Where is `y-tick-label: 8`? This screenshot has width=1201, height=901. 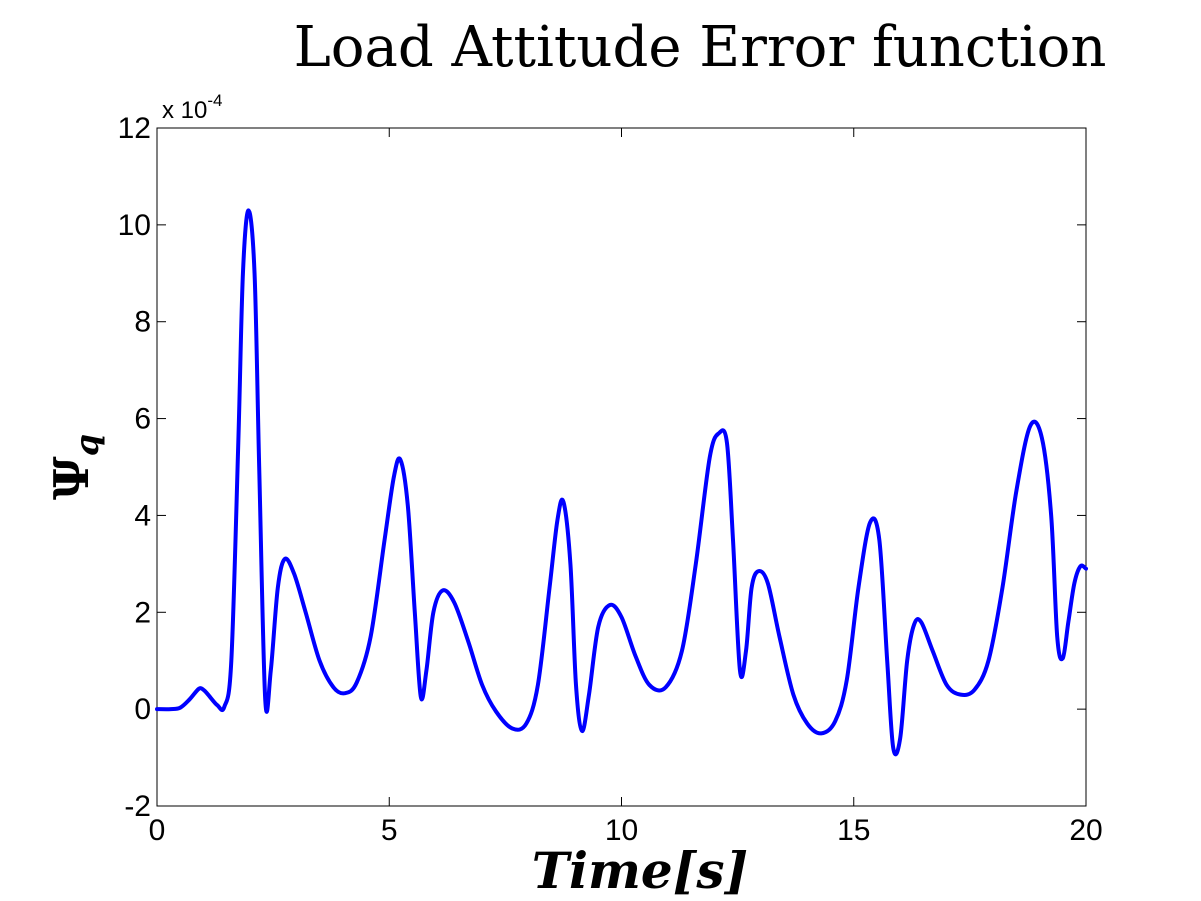
y-tick-label: 8 is located at coordinates (142, 322).